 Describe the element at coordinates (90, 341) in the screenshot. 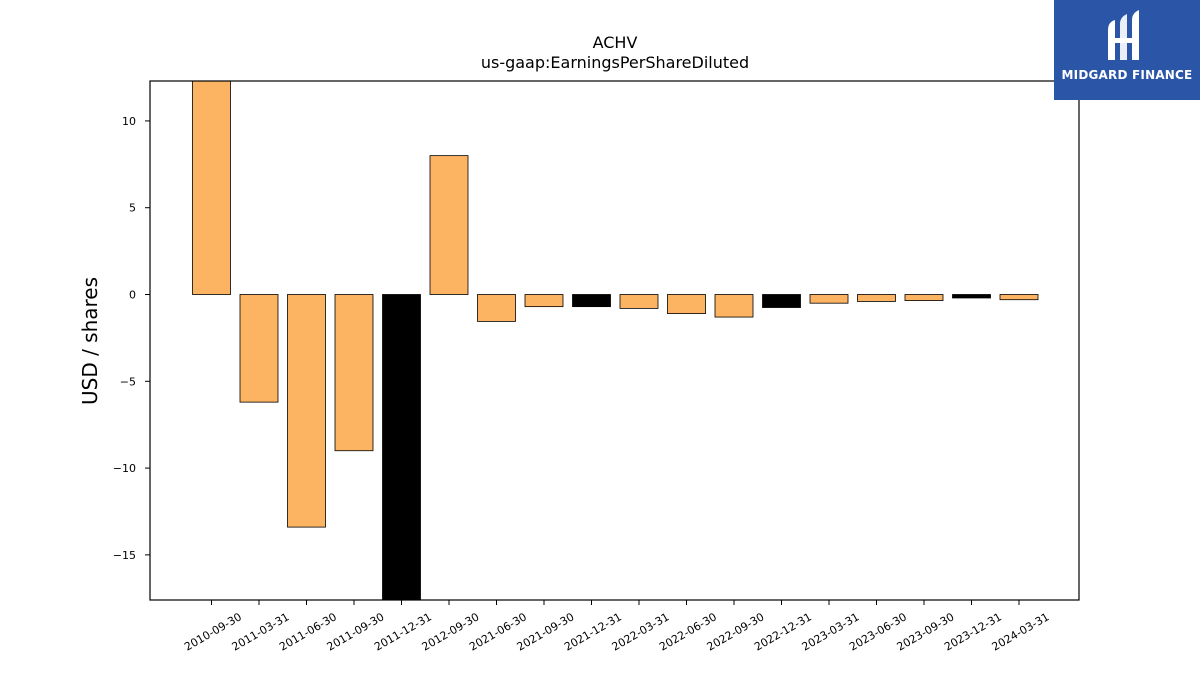

I see `y-axis-label: USD / shares` at that location.